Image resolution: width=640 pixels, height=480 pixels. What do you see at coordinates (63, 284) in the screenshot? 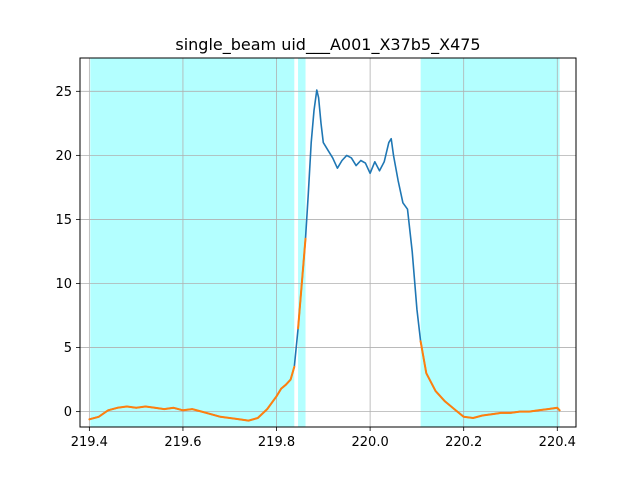
I see `y-tick-label: 10` at bounding box center [63, 284].